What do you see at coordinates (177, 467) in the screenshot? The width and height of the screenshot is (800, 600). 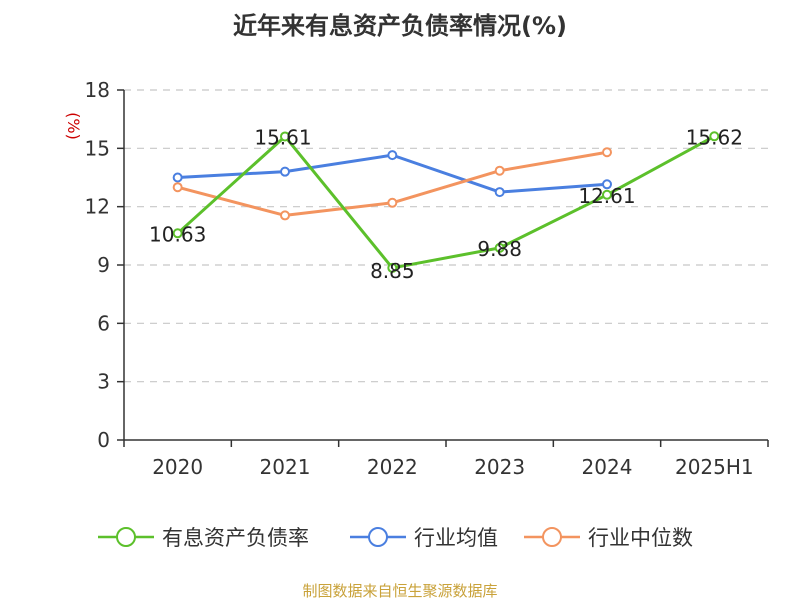 I see `x-tick-label: 2020` at bounding box center [177, 467].